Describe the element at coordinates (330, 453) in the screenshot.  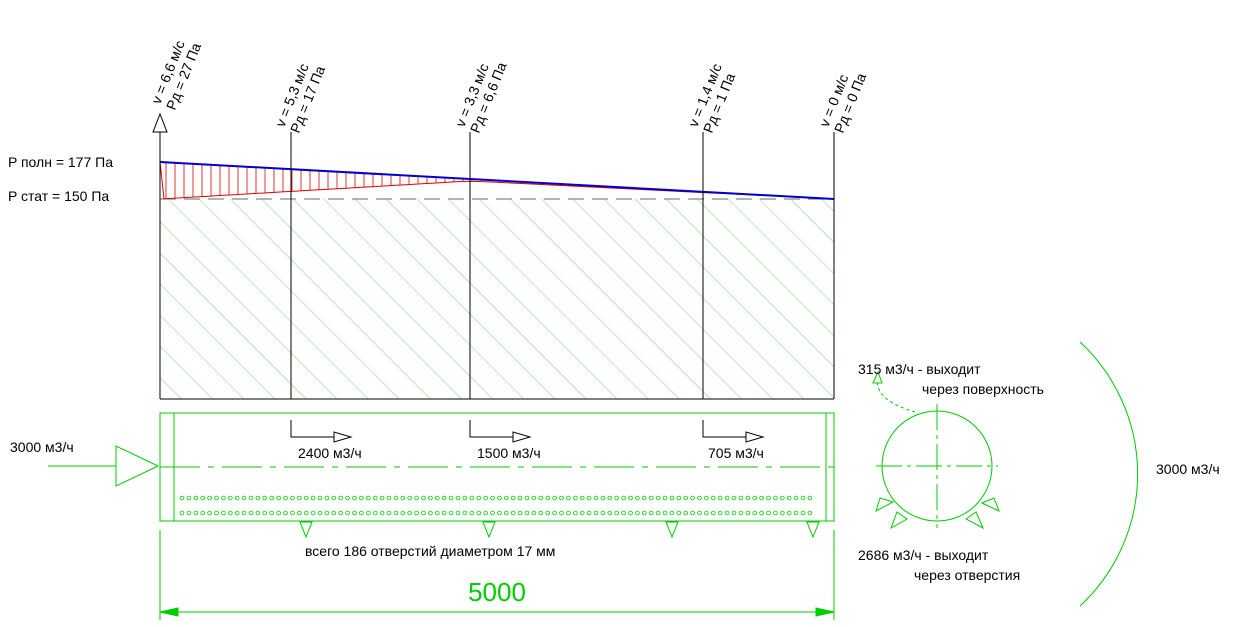
I see `branch-flow-1: 2400 м3/ч` at that location.